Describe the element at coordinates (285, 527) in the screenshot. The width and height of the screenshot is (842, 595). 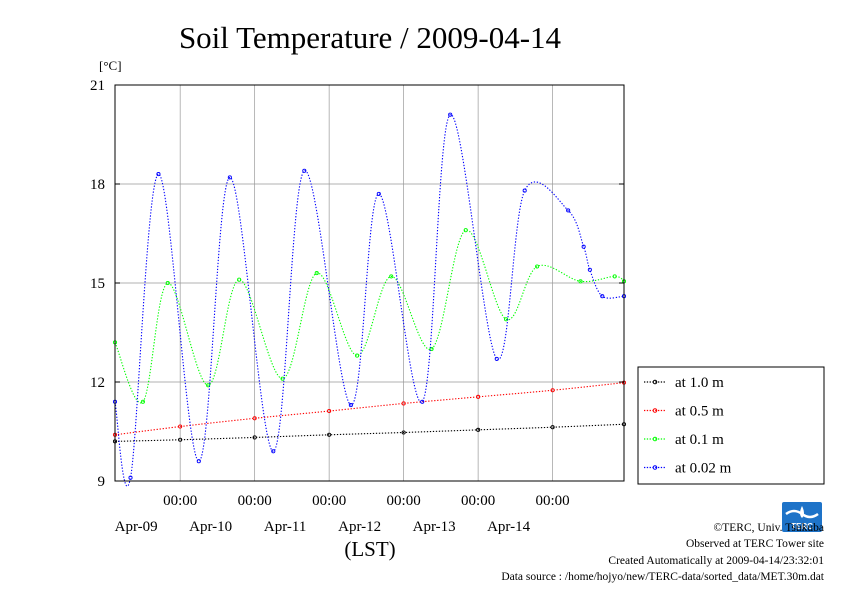
I see `x-day-label: Apr-11` at that location.